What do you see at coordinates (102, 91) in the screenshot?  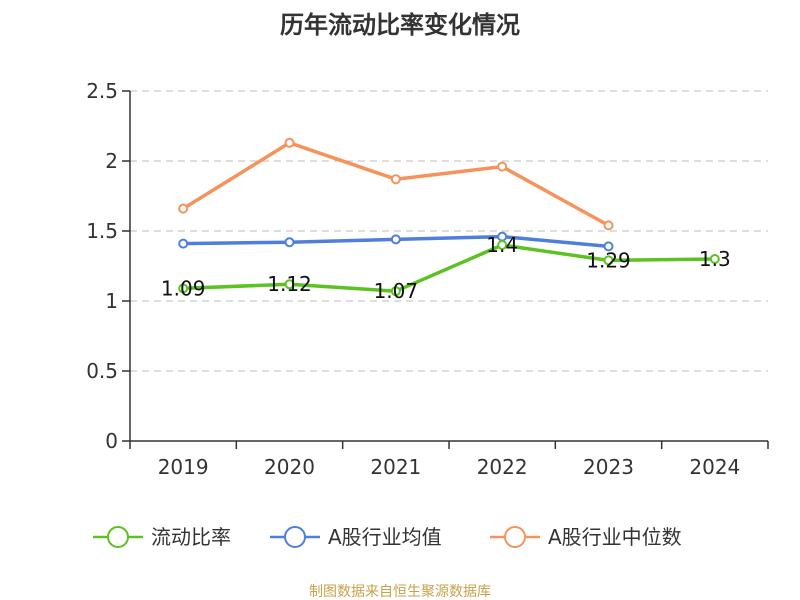 I see `y-tick-label: 2.5` at bounding box center [102, 91].